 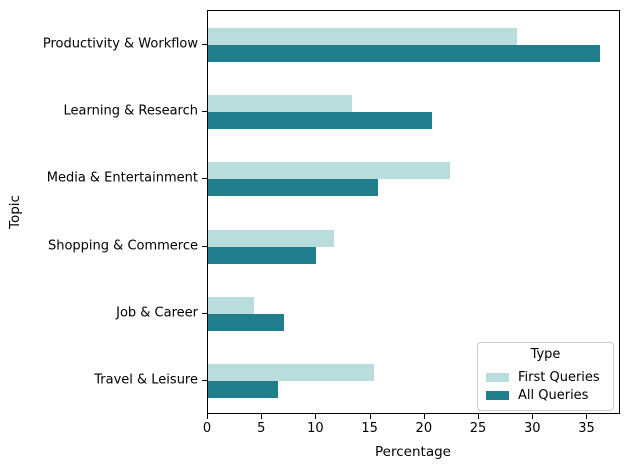 I want to click on legend-entries: First Queries All Queries, so click(x=545, y=386).